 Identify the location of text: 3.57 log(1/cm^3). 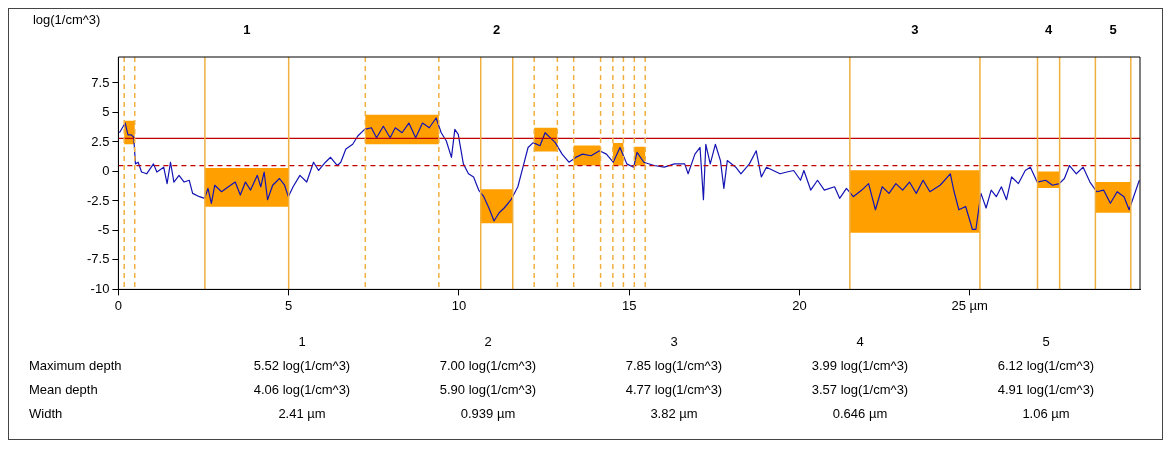
(860, 389).